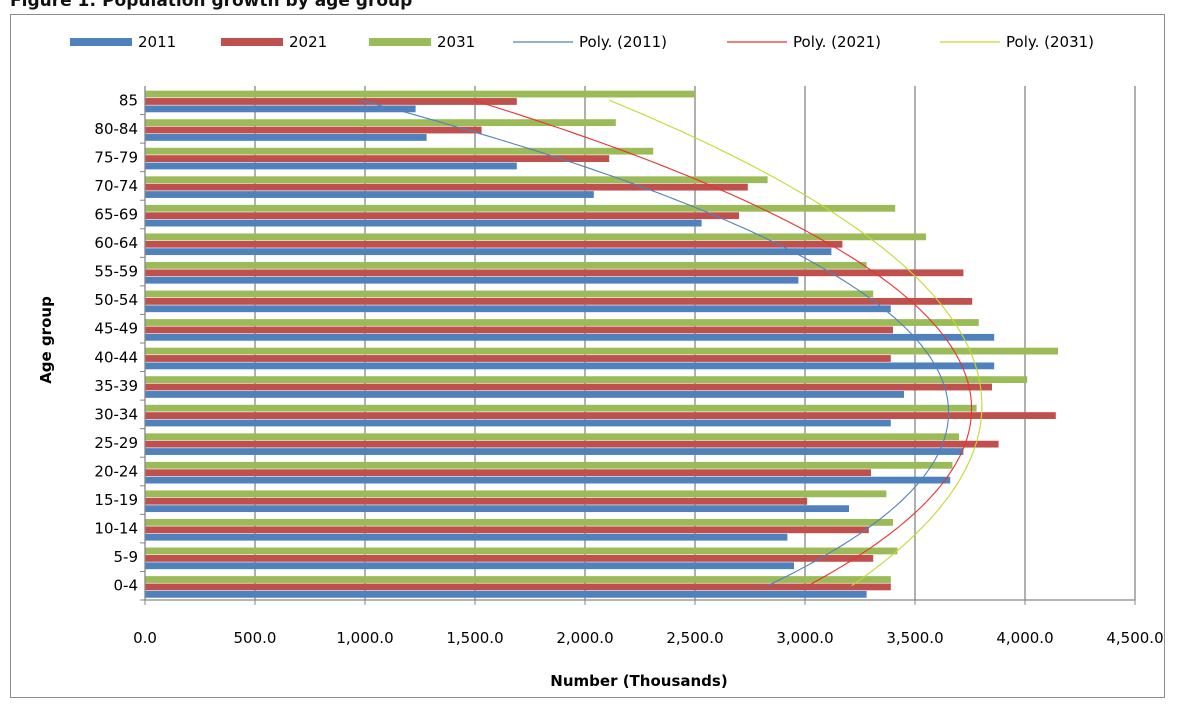  What do you see at coordinates (456, 42) in the screenshot?
I see `legend-label: 2031` at bounding box center [456, 42].